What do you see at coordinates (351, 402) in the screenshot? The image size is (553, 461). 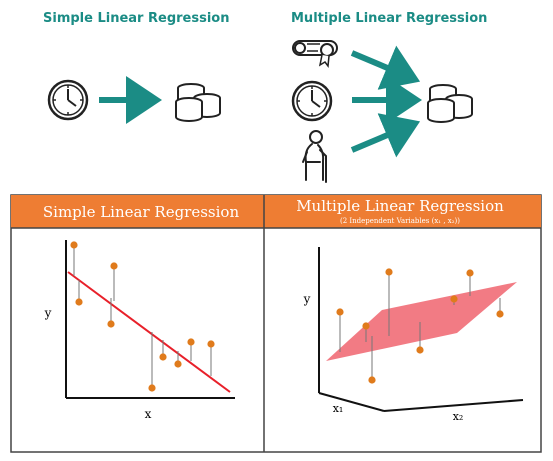 I see `x1-axis` at bounding box center [351, 402].